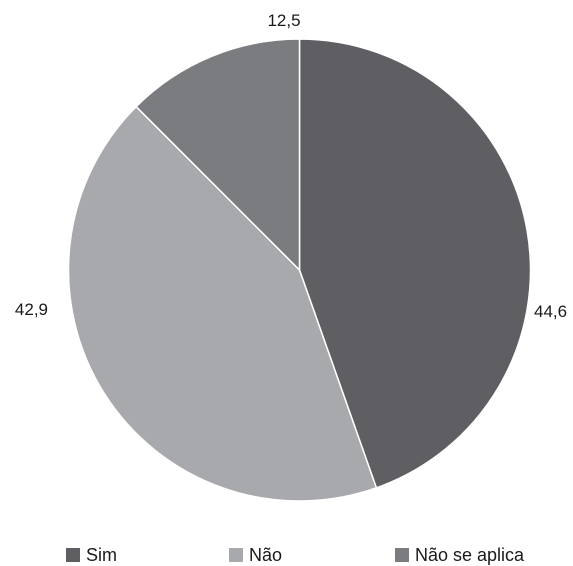  I want to click on legend-label-nao: Não, so click(266, 554).